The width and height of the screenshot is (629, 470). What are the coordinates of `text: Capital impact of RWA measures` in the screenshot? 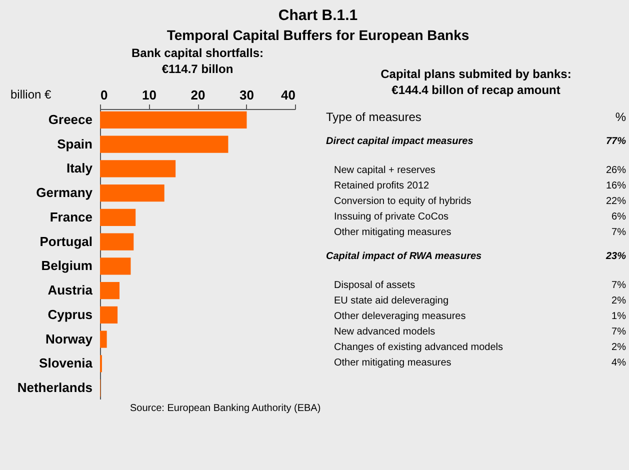 It's located at (404, 256).